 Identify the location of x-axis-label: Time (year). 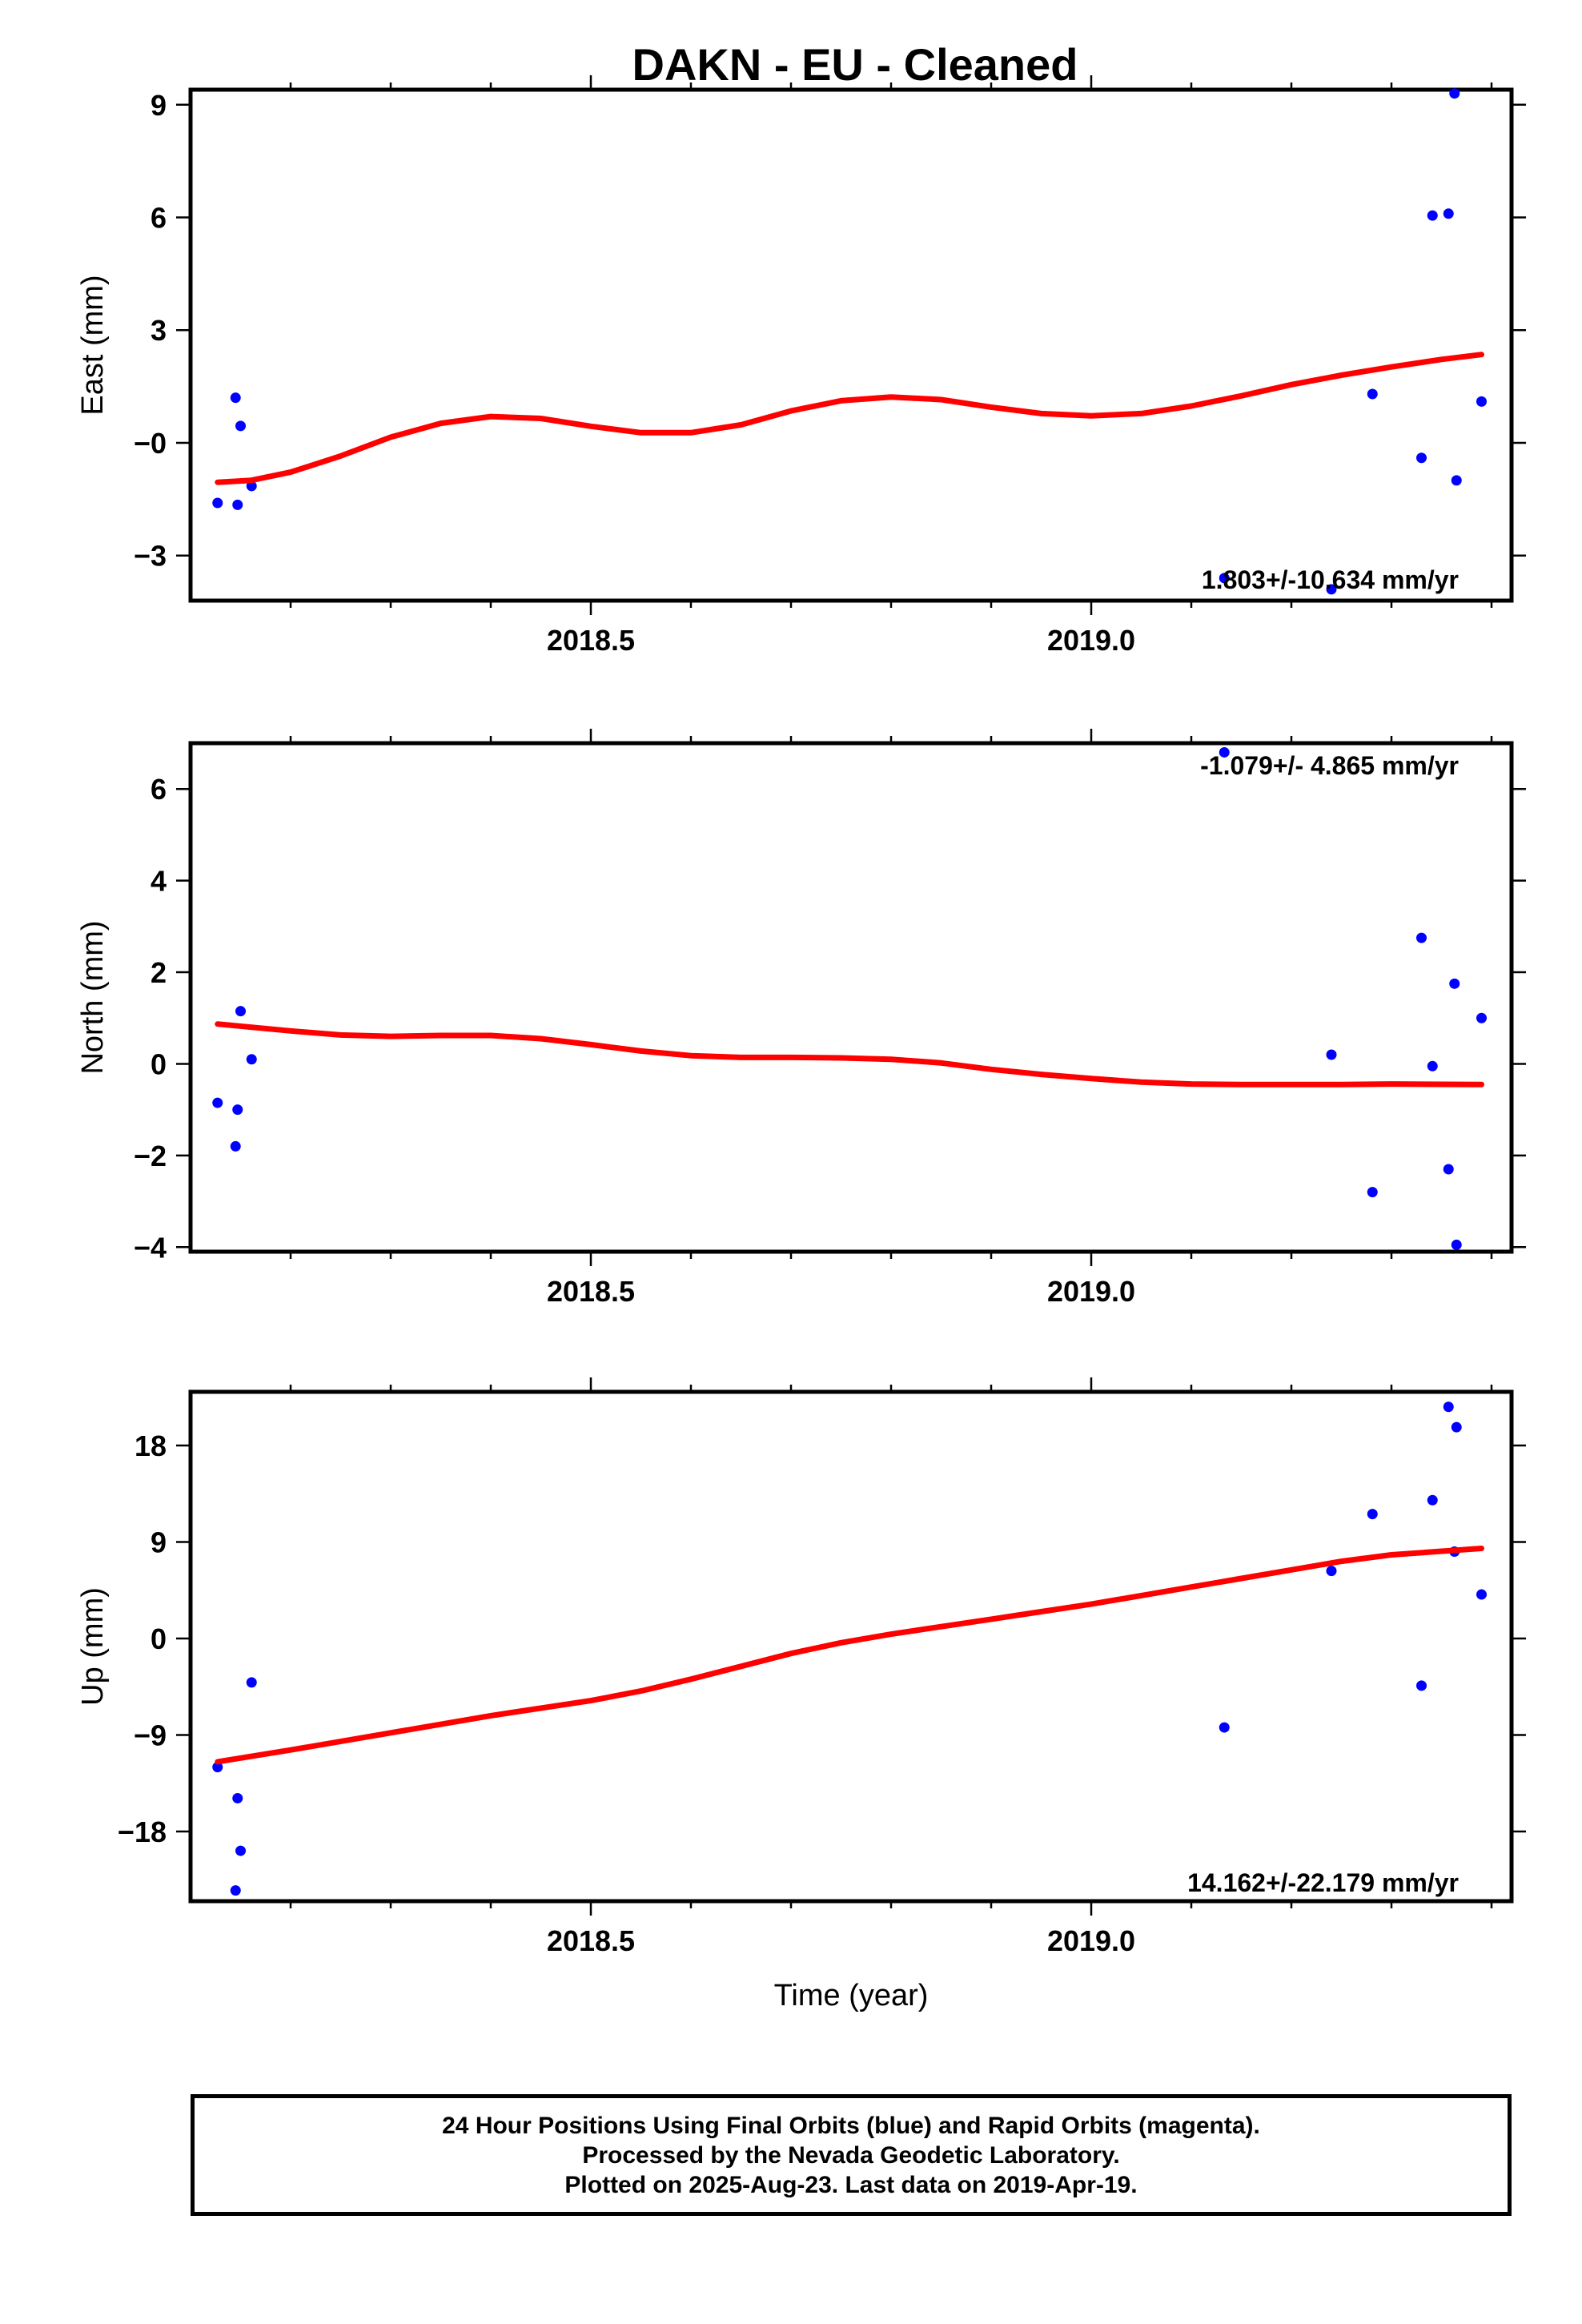
(851, 1996).